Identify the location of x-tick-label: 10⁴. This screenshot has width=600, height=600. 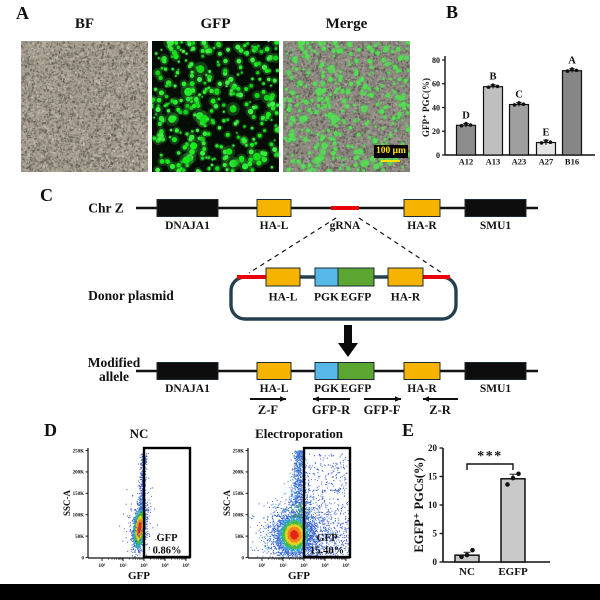
(165, 566).